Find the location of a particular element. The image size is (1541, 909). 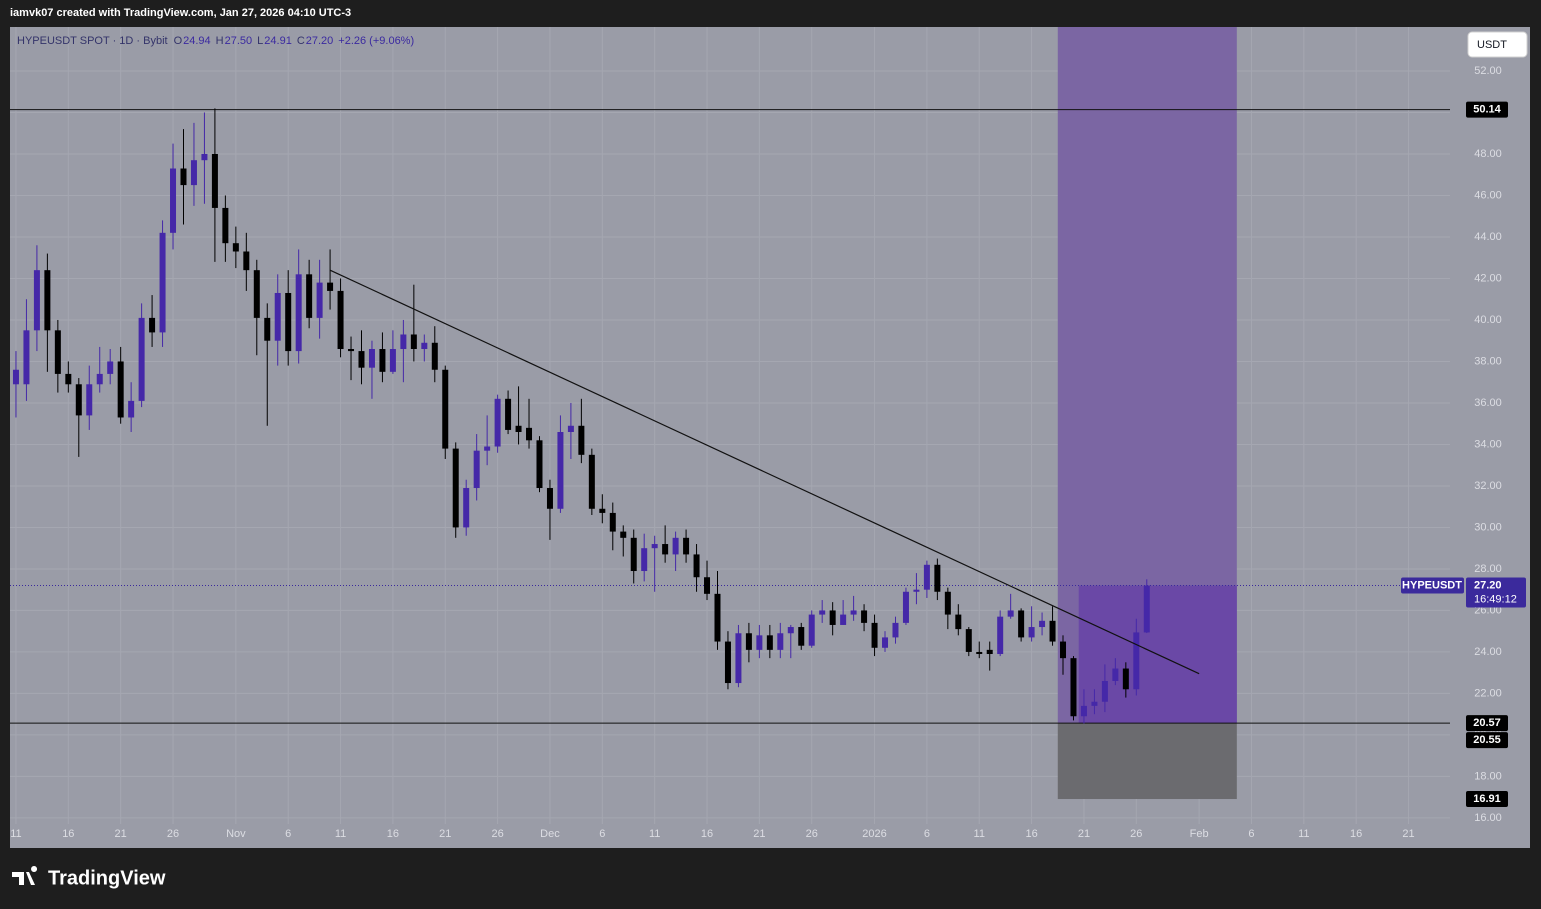

y-tick-label: 22.00 is located at coordinates (1488, 693).